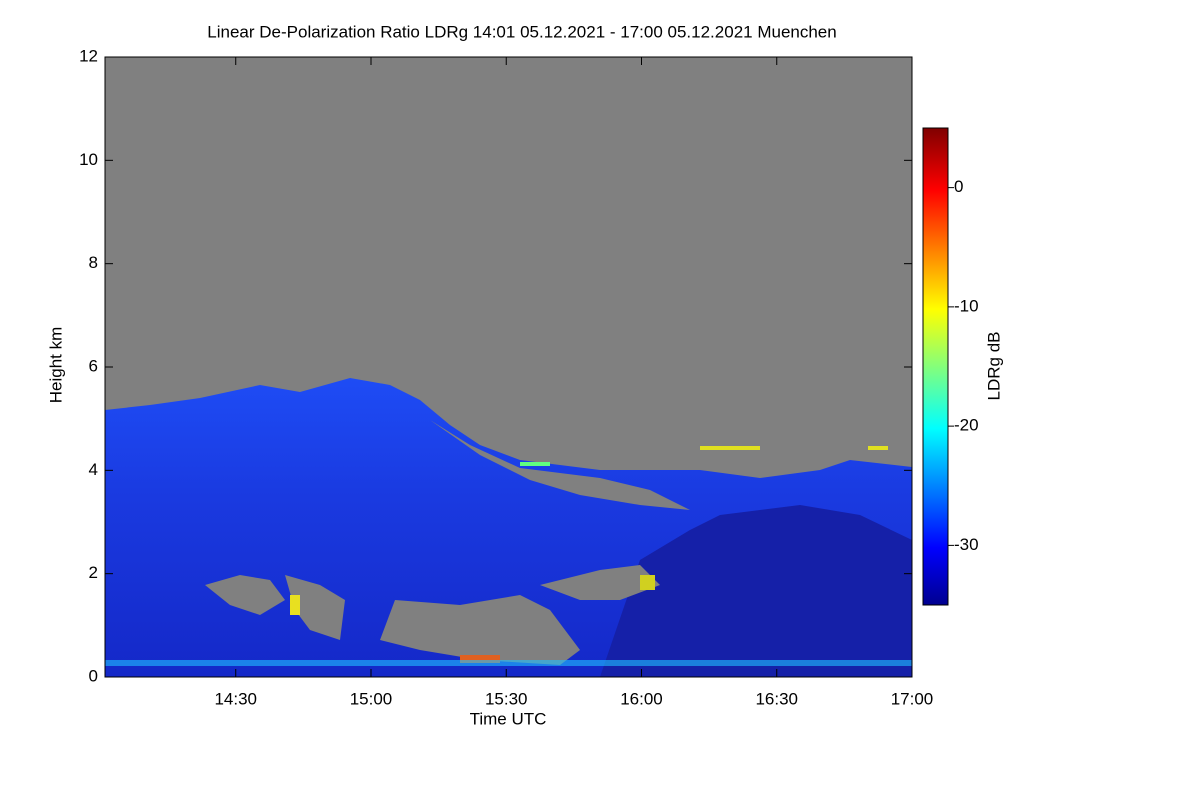 Image resolution: width=1200 pixels, height=800 pixels. What do you see at coordinates (641, 698) in the screenshot?
I see `x-tick-label: 16:00` at bounding box center [641, 698].